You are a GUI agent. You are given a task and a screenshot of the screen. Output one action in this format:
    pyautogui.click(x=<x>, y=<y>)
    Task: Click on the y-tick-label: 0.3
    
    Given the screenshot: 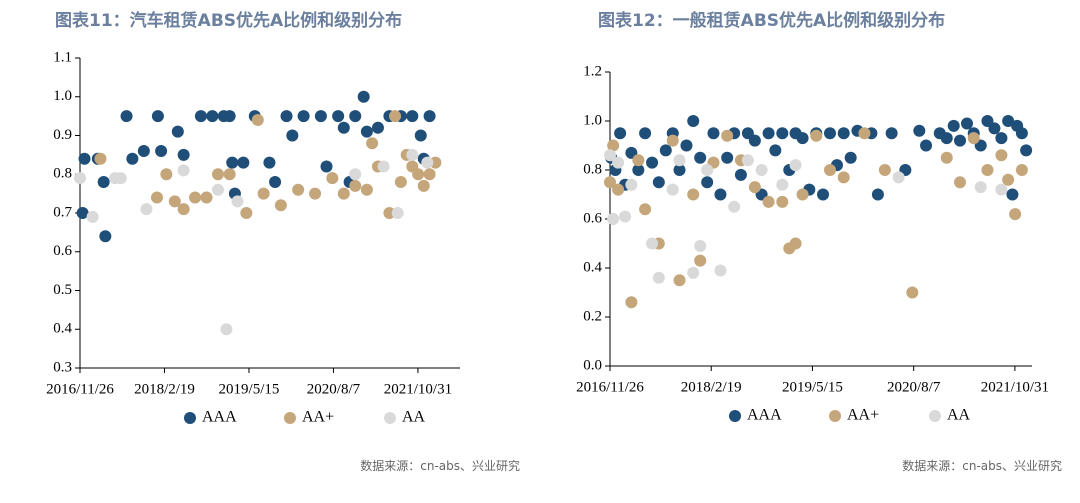 What is the action you would take?
    pyautogui.click(x=62, y=367)
    